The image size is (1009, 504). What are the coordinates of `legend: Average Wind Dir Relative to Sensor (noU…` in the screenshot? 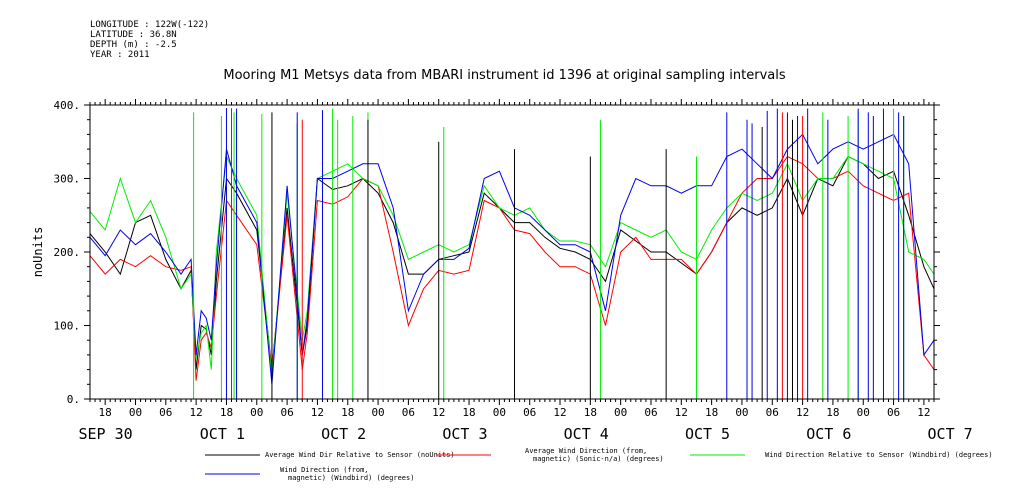 It's located at (599, 464).